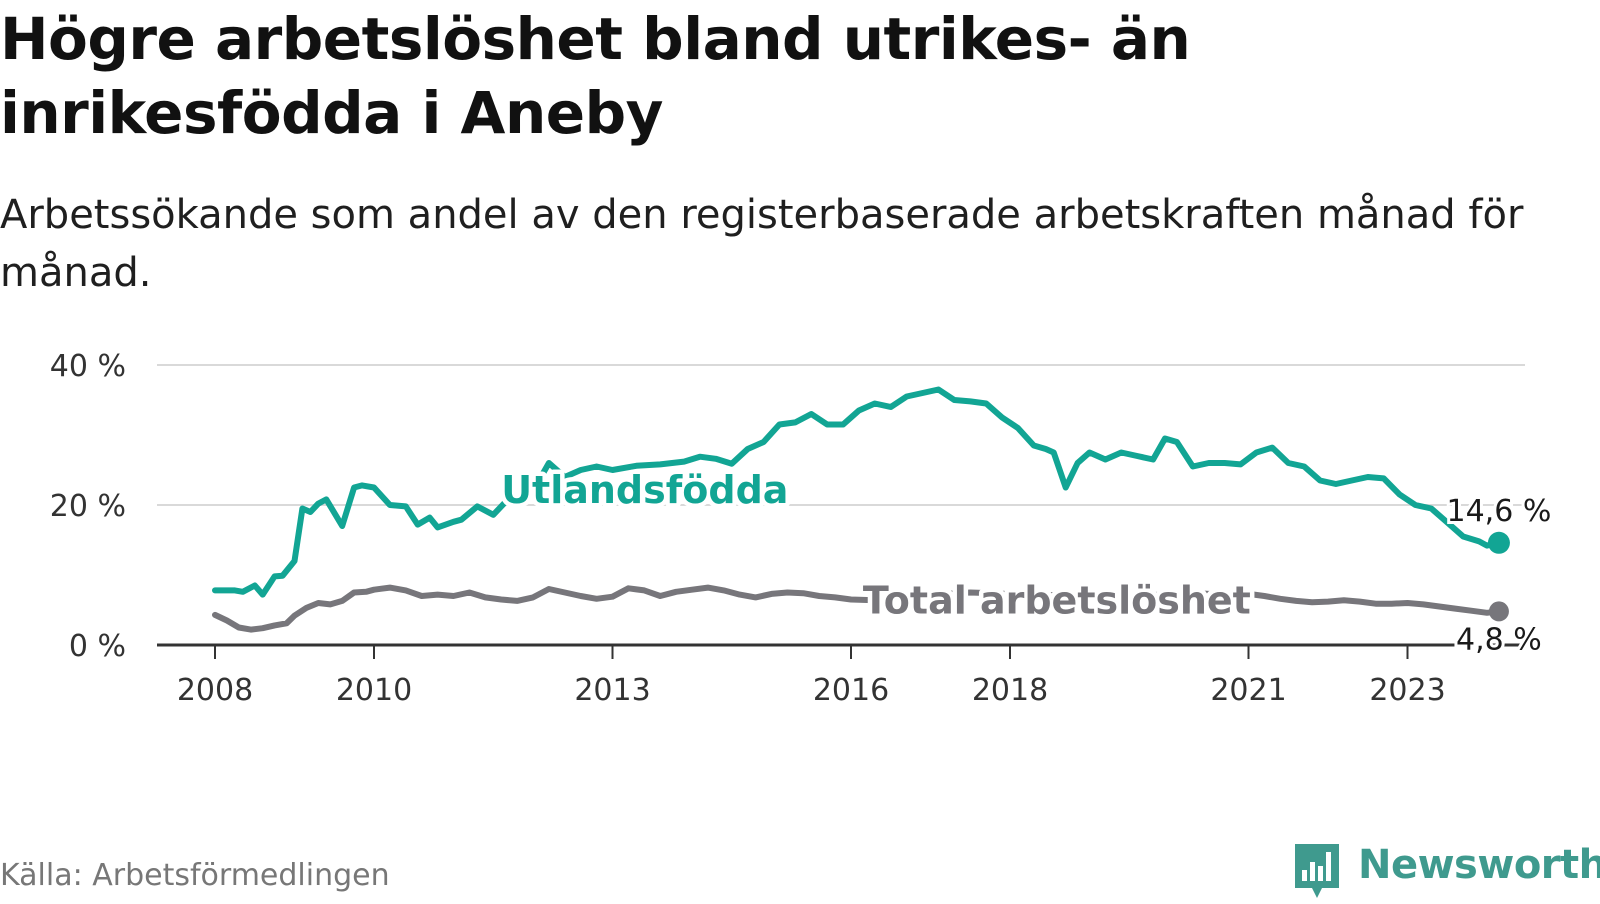 The image size is (1600, 904). What do you see at coordinates (374, 690) in the screenshot?
I see `x-tick-label-2010: 2010` at bounding box center [374, 690].